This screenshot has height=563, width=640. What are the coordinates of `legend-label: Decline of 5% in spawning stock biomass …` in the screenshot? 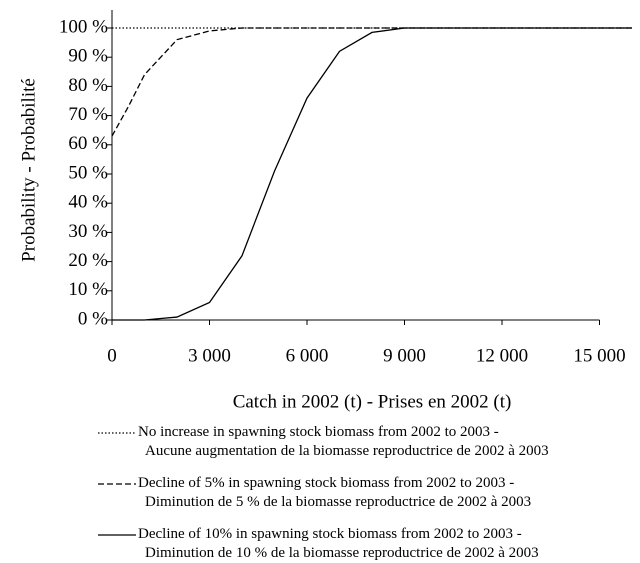 It's located at (334, 492).